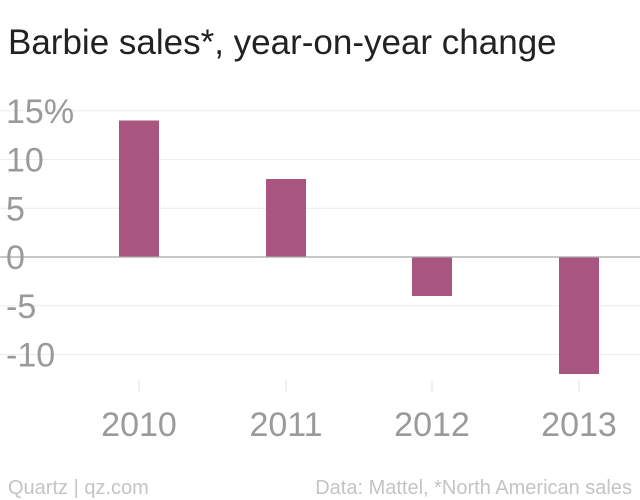 The width and height of the screenshot is (640, 500). I want to click on y-tick-label: -5, so click(21, 307).